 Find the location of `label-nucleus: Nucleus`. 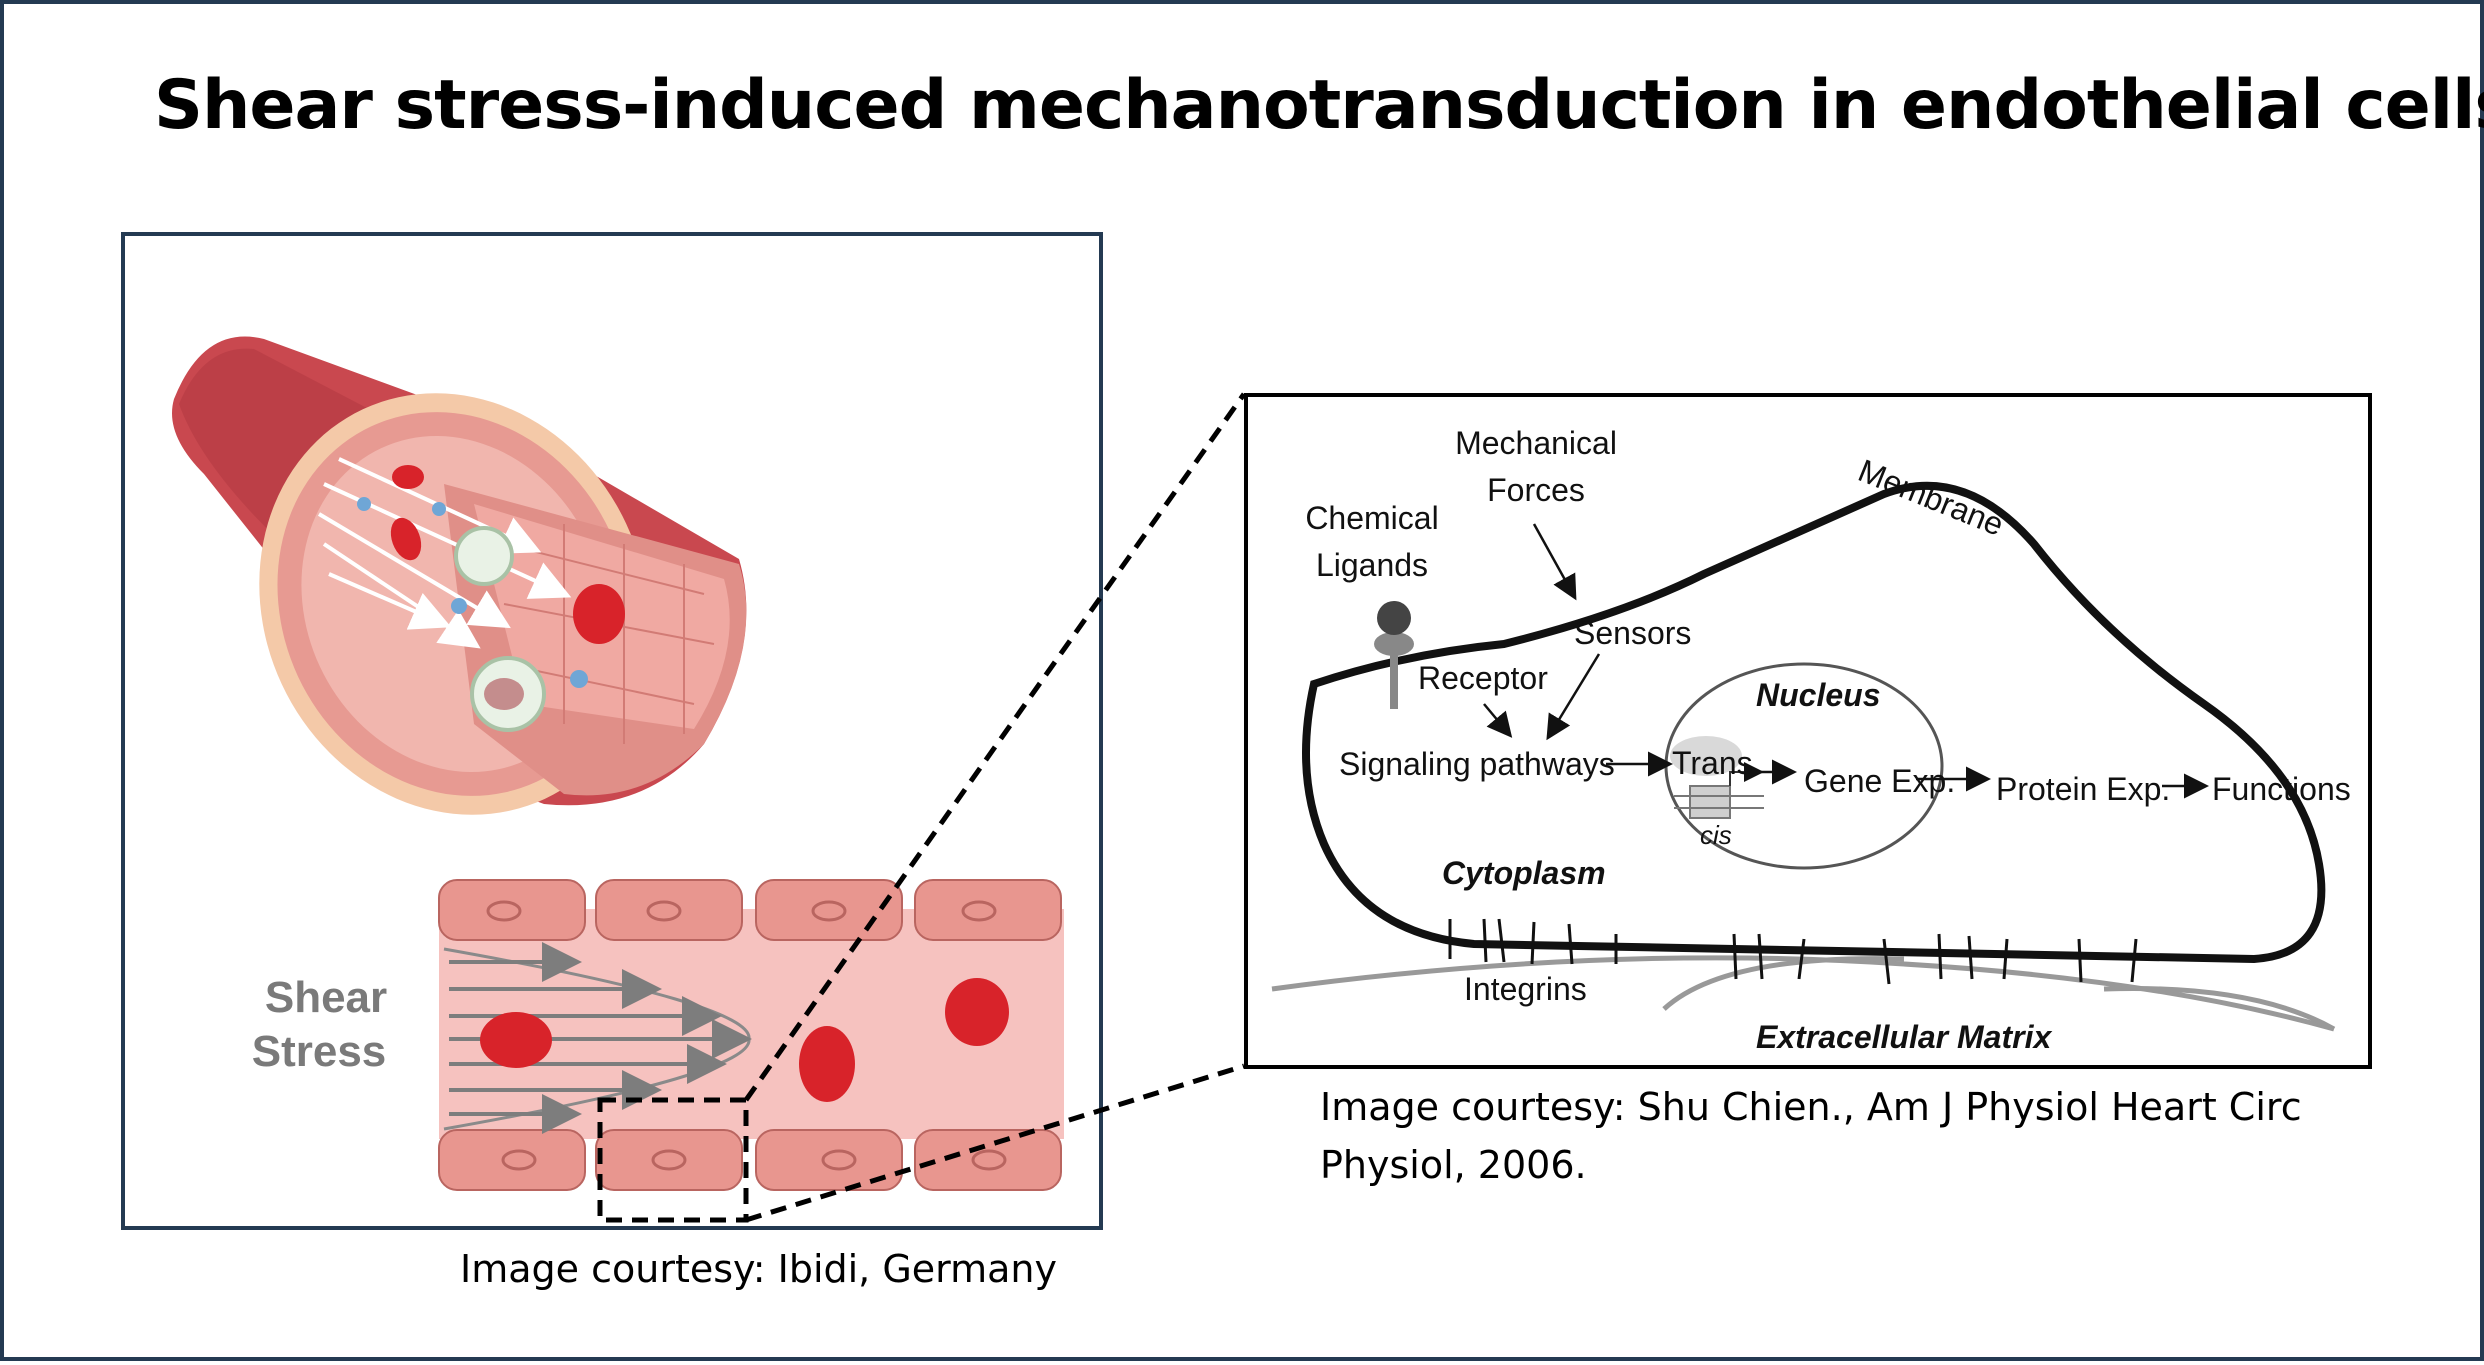

label-nucleus: Nucleus is located at coordinates (1818, 695).